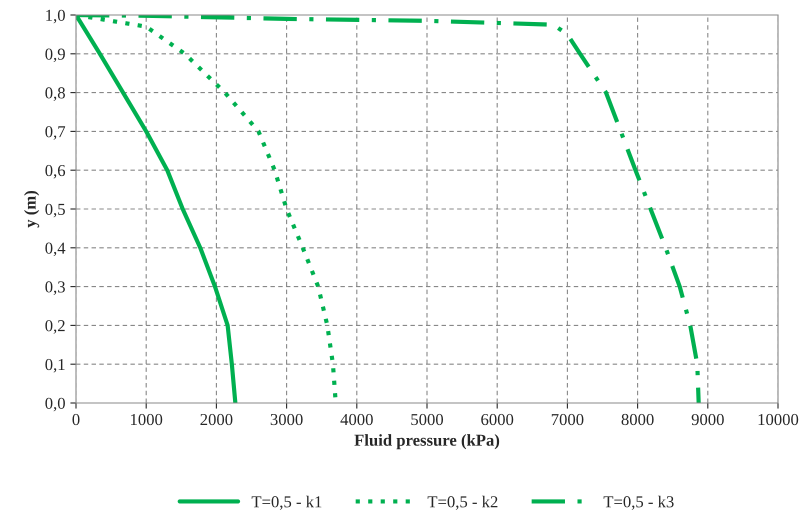 This screenshot has width=808, height=522. I want to click on y-tick-label: 0,2, so click(55, 327).